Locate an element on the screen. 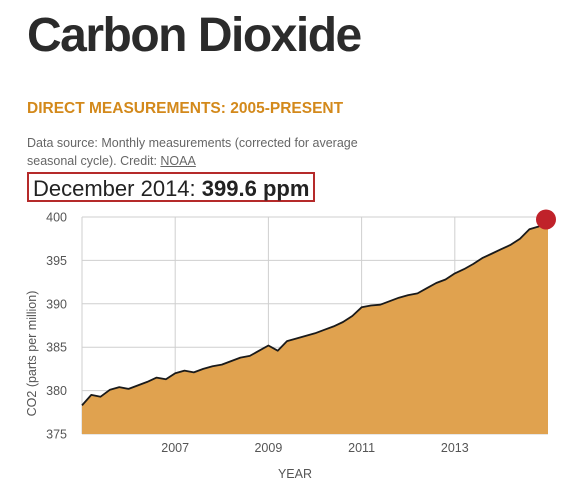 Image resolution: width=582 pixels, height=491 pixels. readout-value: 399.6 ppm is located at coordinates (255, 188).